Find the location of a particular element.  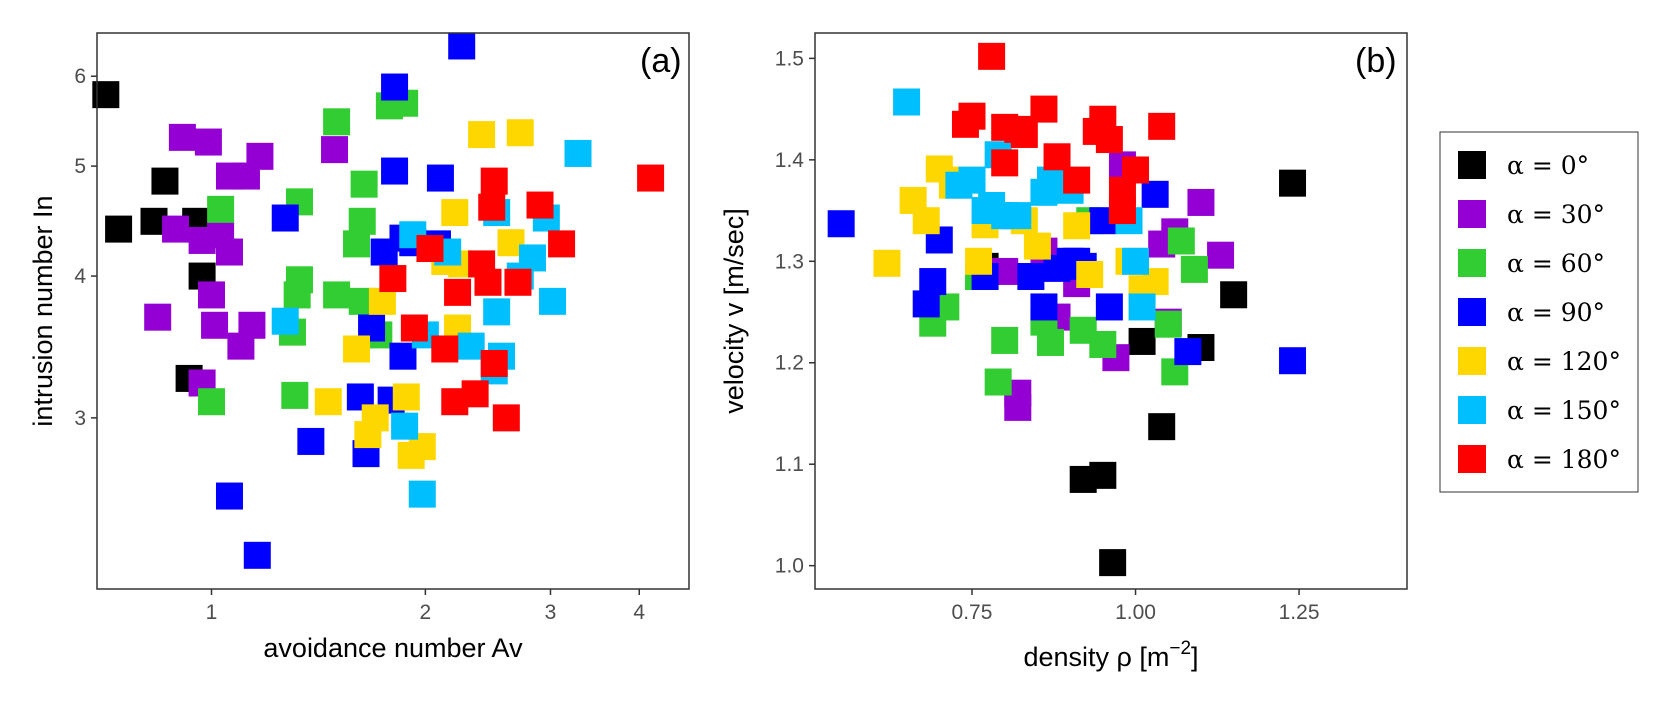

panel-b-x-axis-title: density ρ [m−2] is located at coordinates (1110, 655).